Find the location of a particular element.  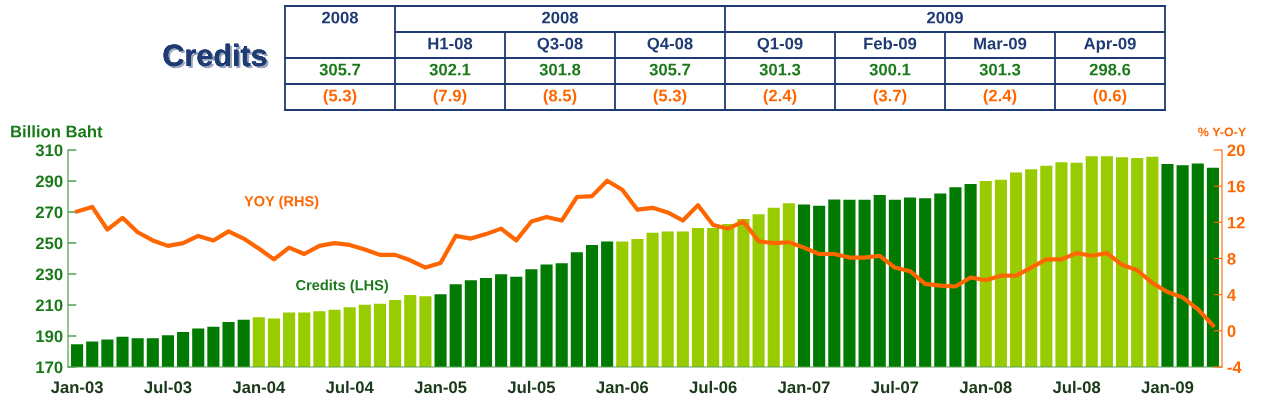

y-axis-title: Billion Baht is located at coordinates (57, 131).